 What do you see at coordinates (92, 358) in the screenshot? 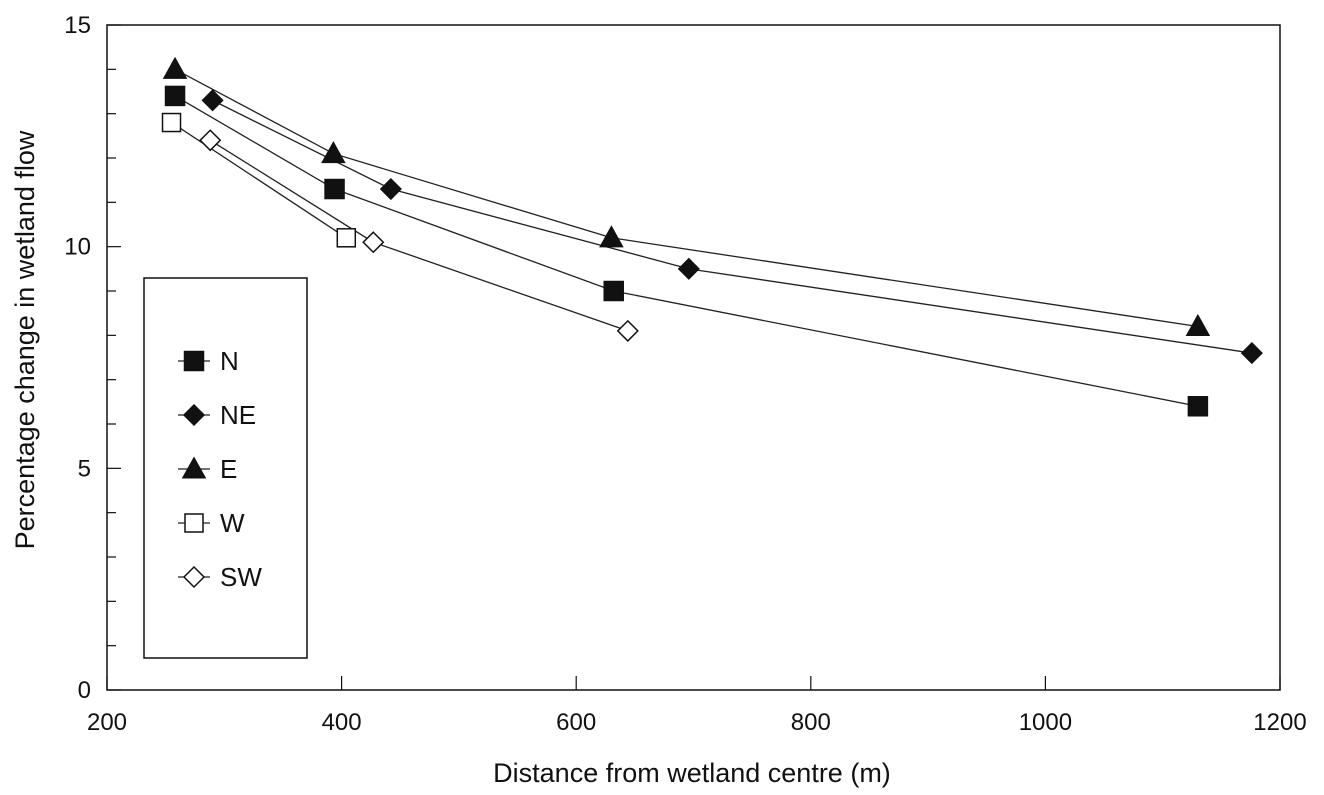
I see `y-axis: 0 5 10 15` at bounding box center [92, 358].